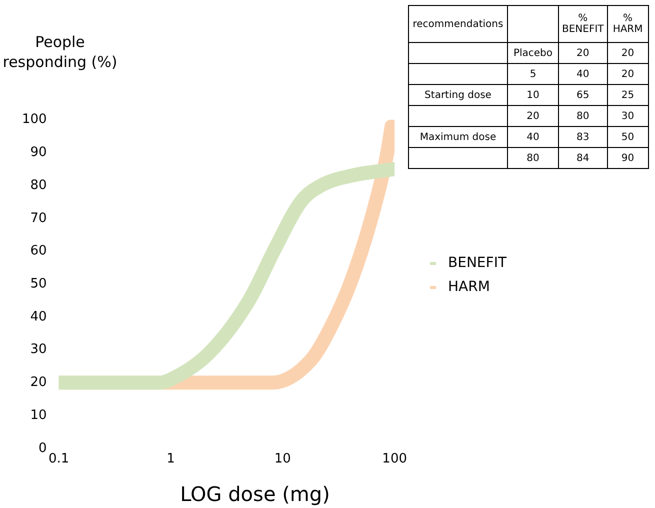 This screenshot has height=508, width=655. I want to click on x-tick-label: 10, so click(282, 459).